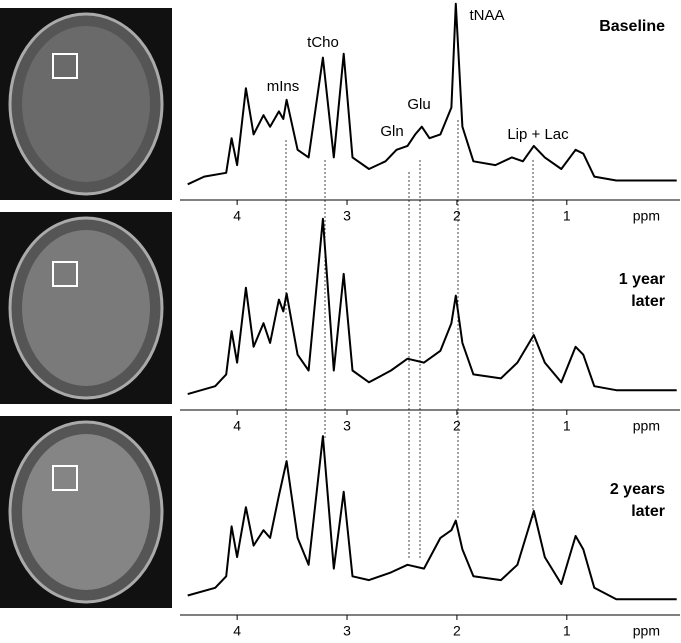 This screenshot has width=681, height=643. What do you see at coordinates (283, 86) in the screenshot?
I see `peak-label: mIns` at bounding box center [283, 86].